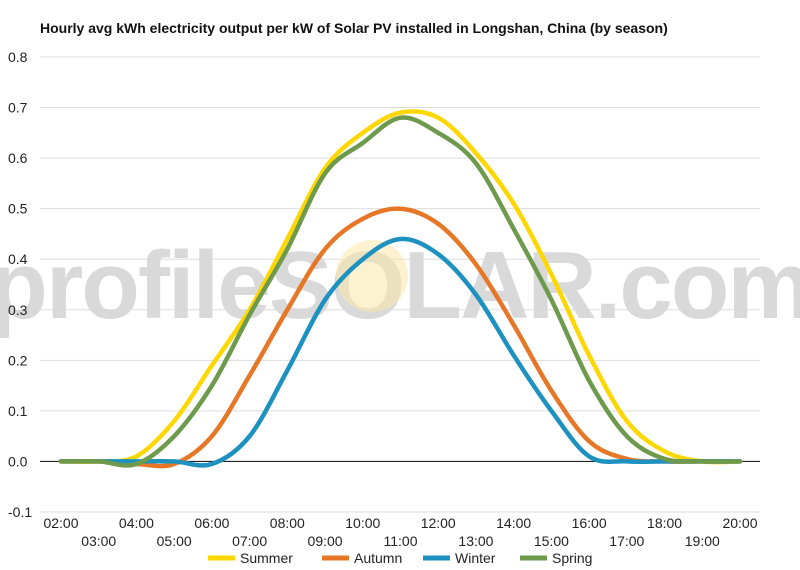 This screenshot has width=800, height=570. Describe the element at coordinates (589, 523) in the screenshot. I see `x-tick-label: 16:00` at that location.